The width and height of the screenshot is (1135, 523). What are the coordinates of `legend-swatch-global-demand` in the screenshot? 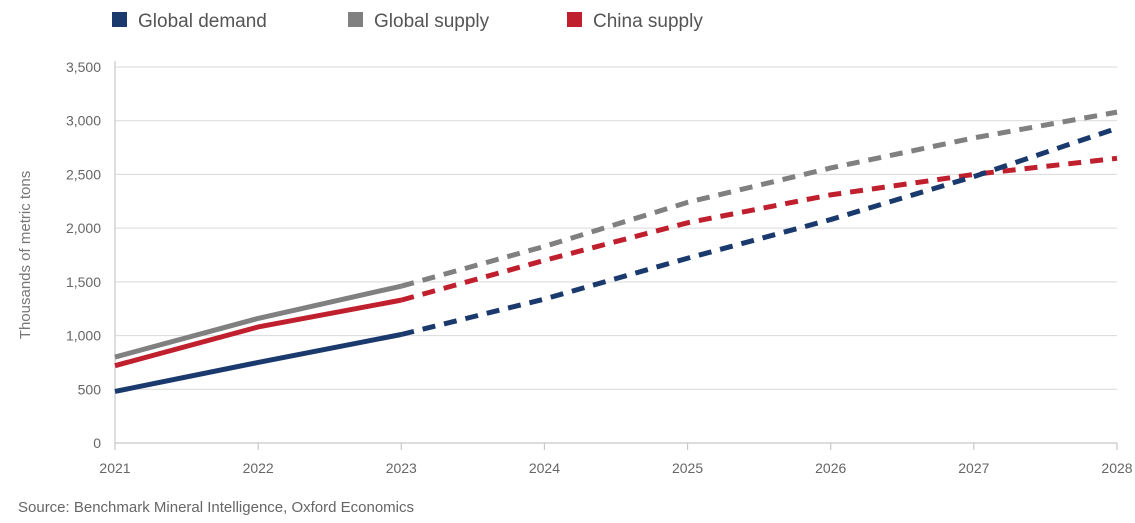 It's located at (119, 19).